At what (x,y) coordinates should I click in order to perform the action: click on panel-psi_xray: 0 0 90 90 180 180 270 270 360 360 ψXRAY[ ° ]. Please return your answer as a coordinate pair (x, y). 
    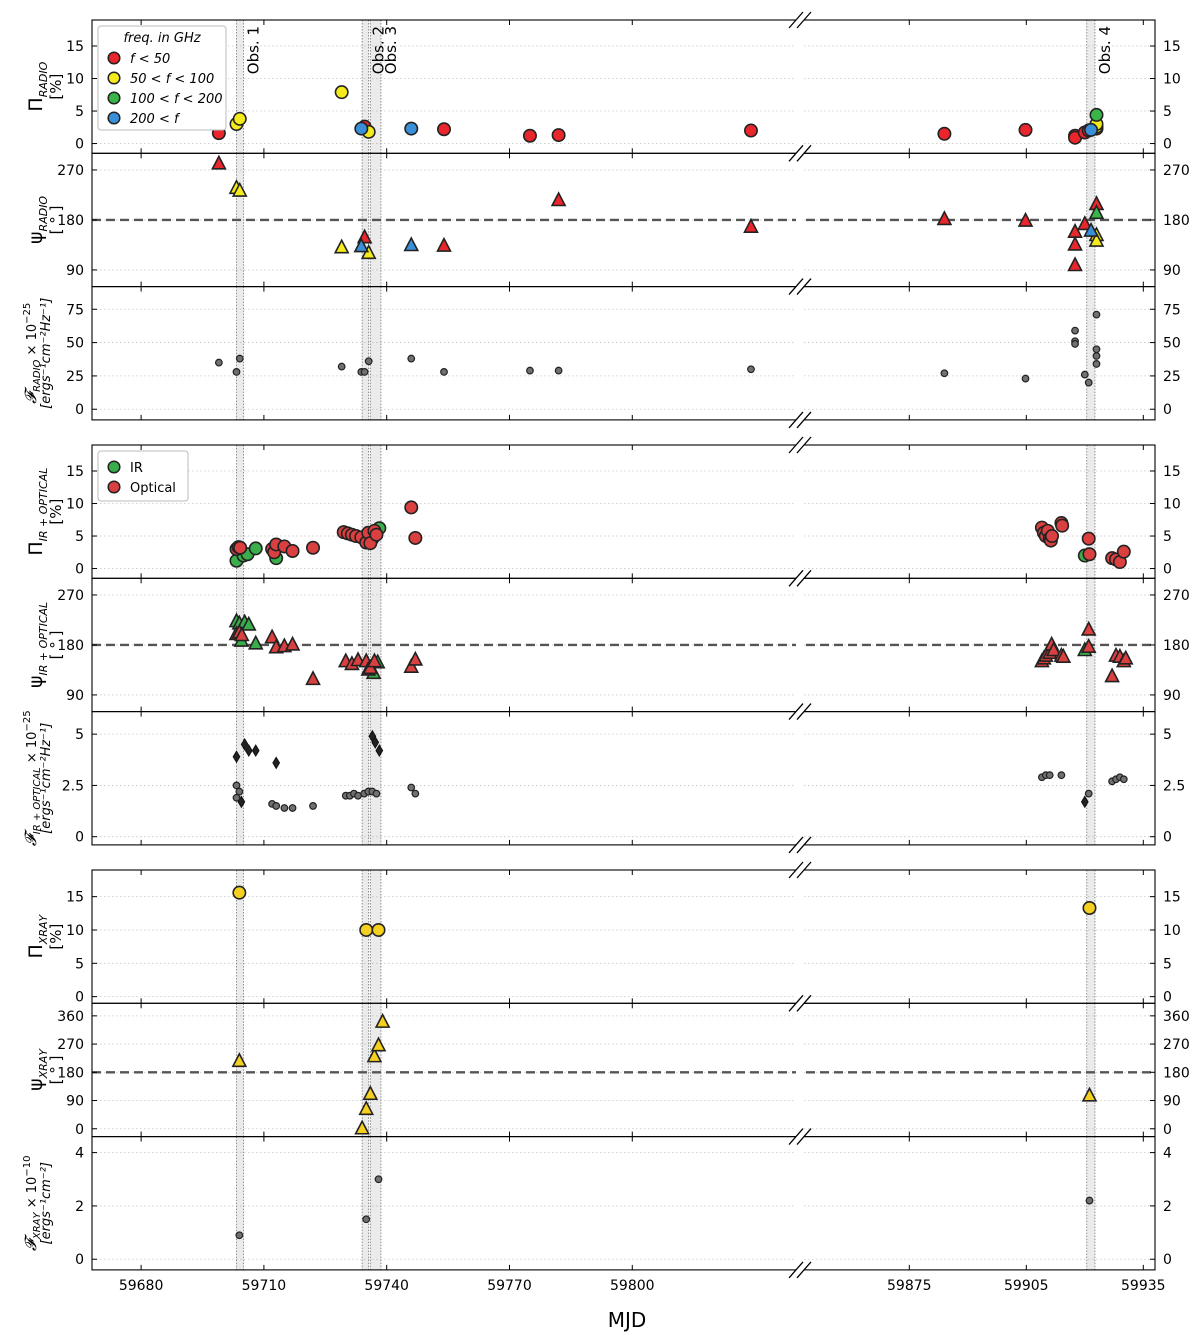
    Looking at the image, I should click on (607, 1070).